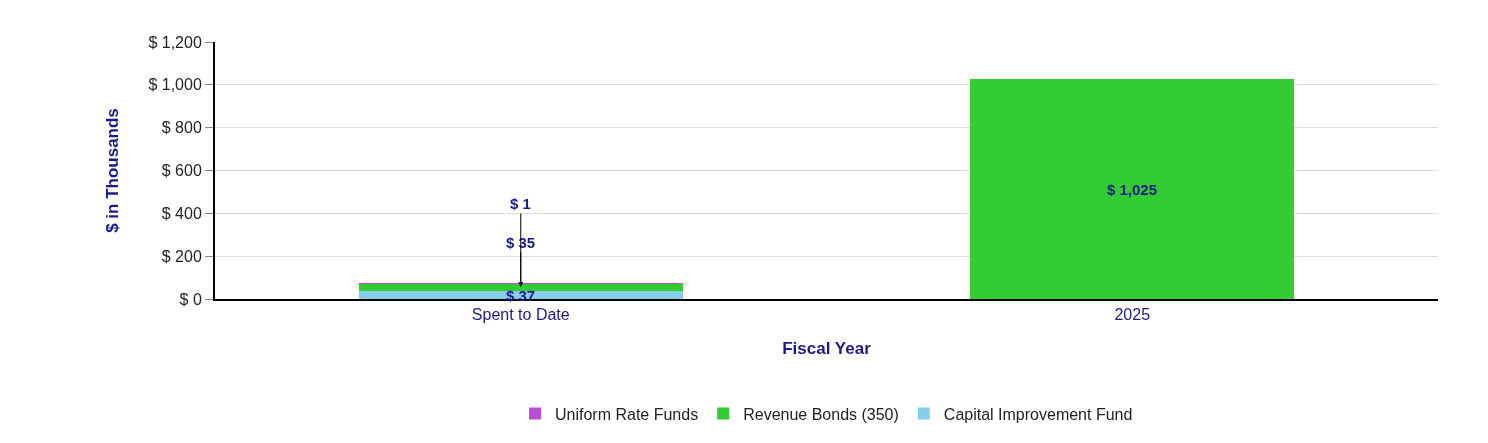  Describe the element at coordinates (1038, 414) in the screenshot. I see `legend-label: Capital Improvement Fund` at that location.